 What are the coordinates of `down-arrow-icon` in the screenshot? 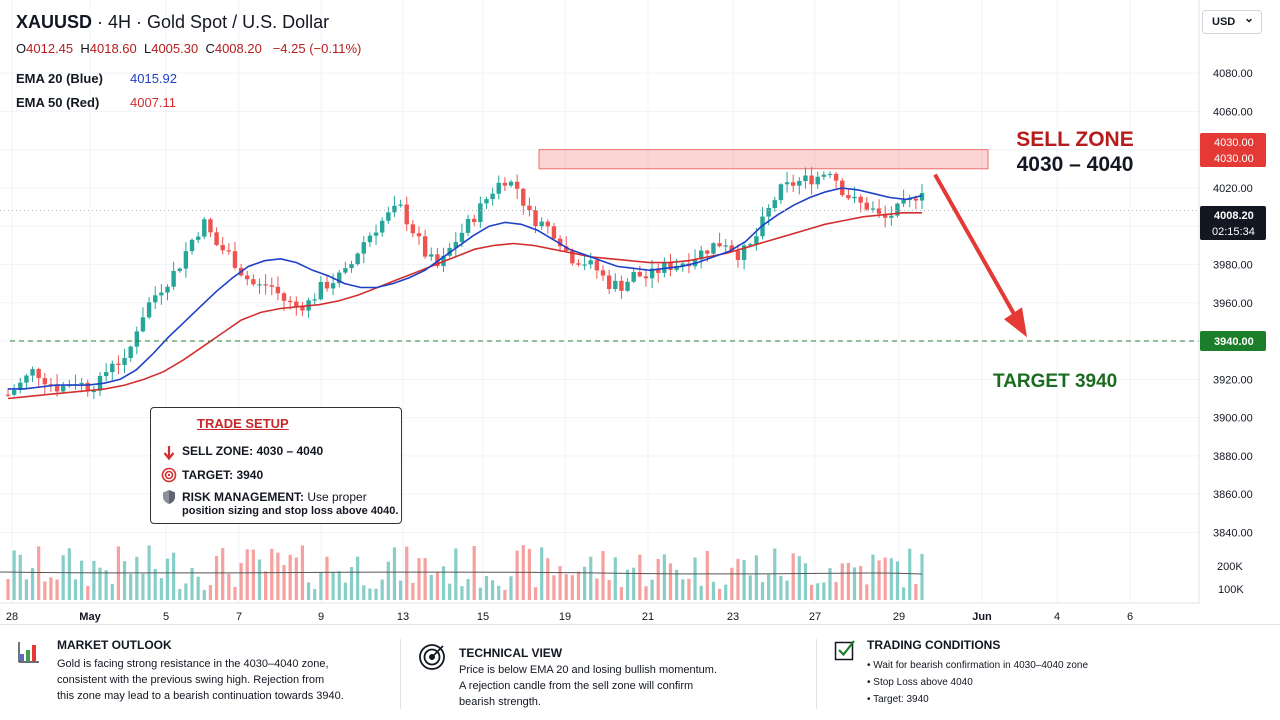 It's located at (980, 255).